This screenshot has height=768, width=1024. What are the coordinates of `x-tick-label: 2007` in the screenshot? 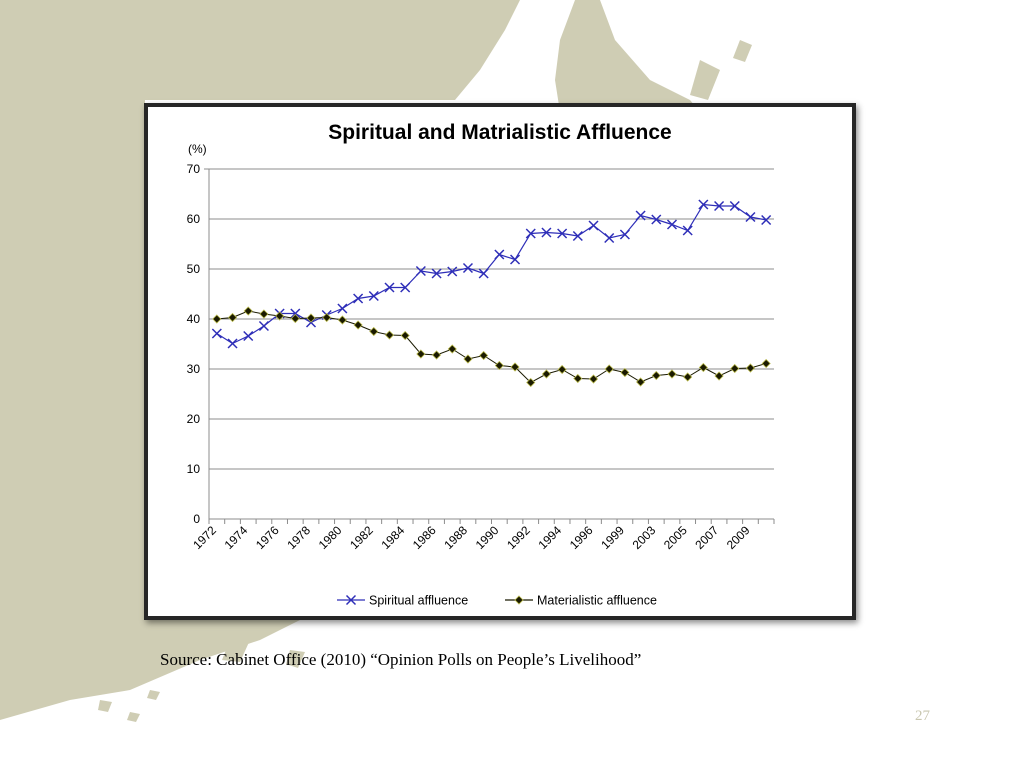 It's located at (706, 537).